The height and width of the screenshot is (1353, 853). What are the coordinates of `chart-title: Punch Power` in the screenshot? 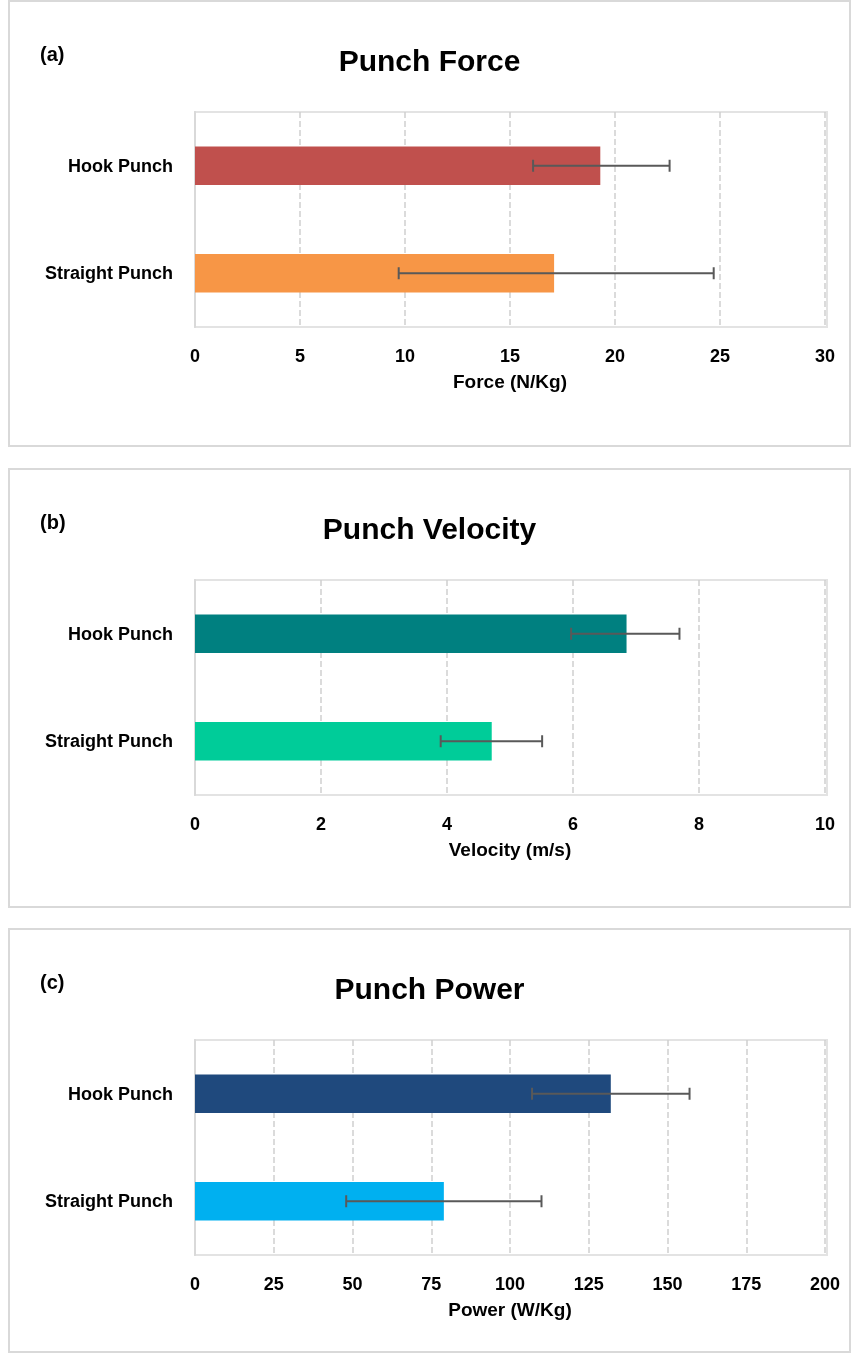 It's located at (429, 988).